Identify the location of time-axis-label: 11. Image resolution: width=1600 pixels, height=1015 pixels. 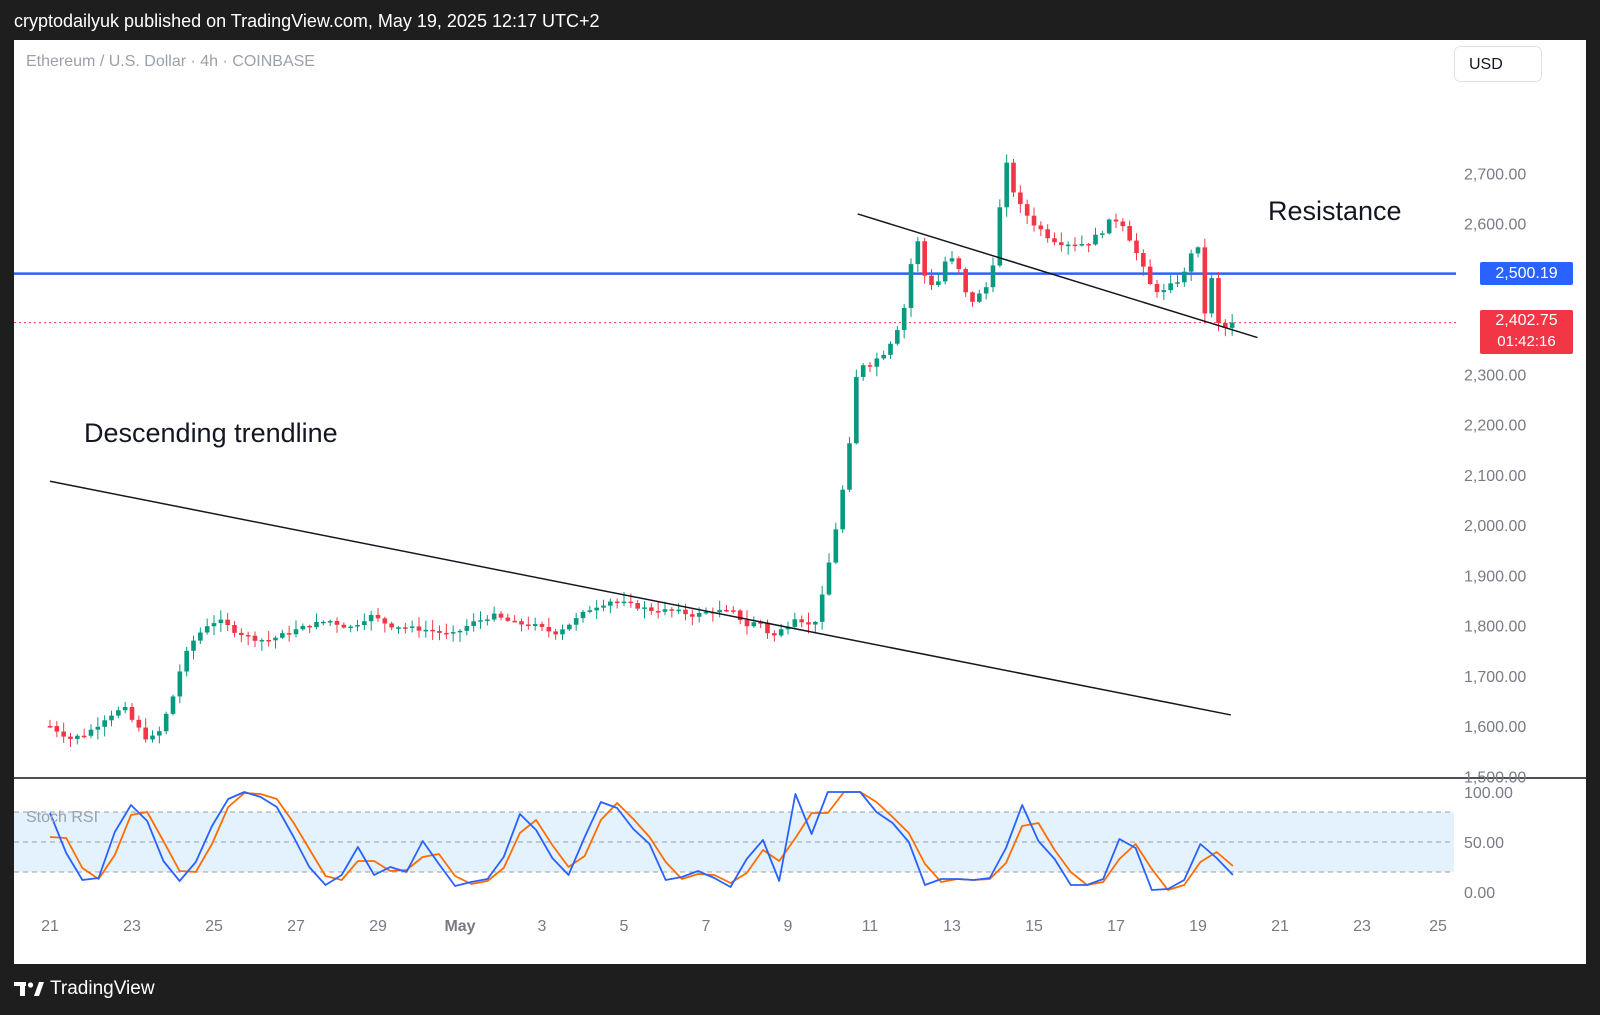
(870, 926).